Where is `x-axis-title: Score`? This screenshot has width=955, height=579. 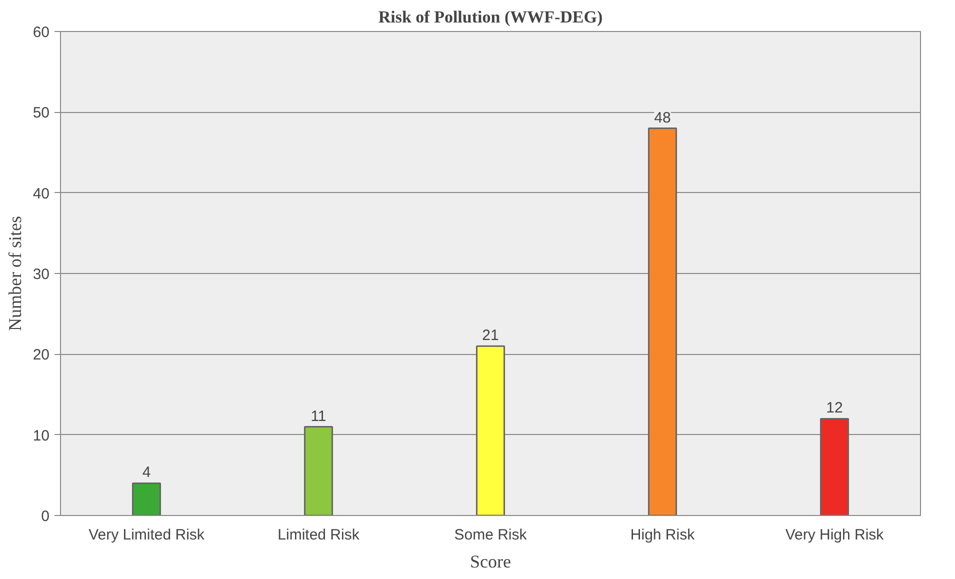
x-axis-title: Score is located at coordinates (490, 562).